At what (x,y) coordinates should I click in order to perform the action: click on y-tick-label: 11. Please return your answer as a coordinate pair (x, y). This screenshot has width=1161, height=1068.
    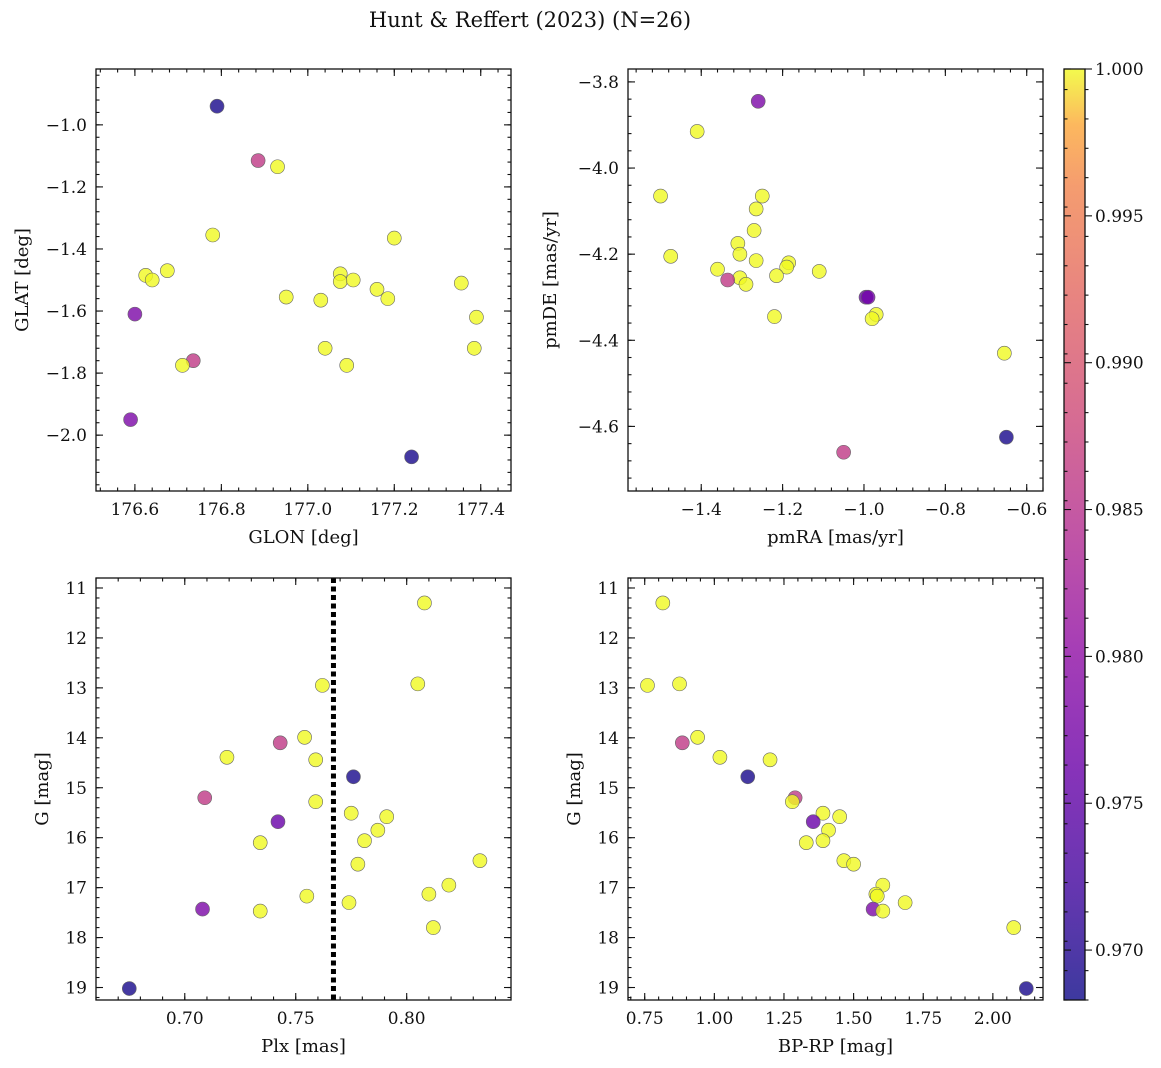
    Looking at the image, I should click on (76, 589).